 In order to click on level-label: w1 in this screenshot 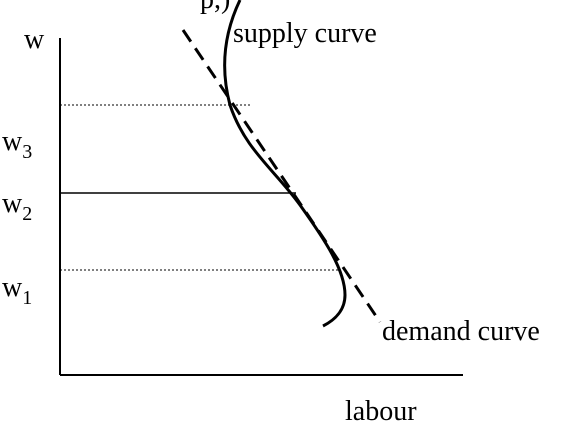, I will do `click(17, 290)`.